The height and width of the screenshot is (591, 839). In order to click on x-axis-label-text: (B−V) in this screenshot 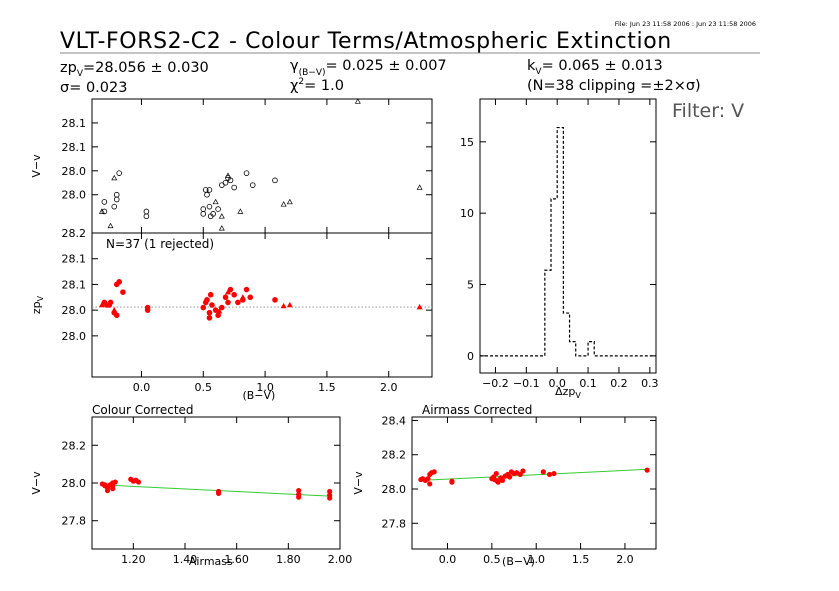, I will do `click(518, 561)`.